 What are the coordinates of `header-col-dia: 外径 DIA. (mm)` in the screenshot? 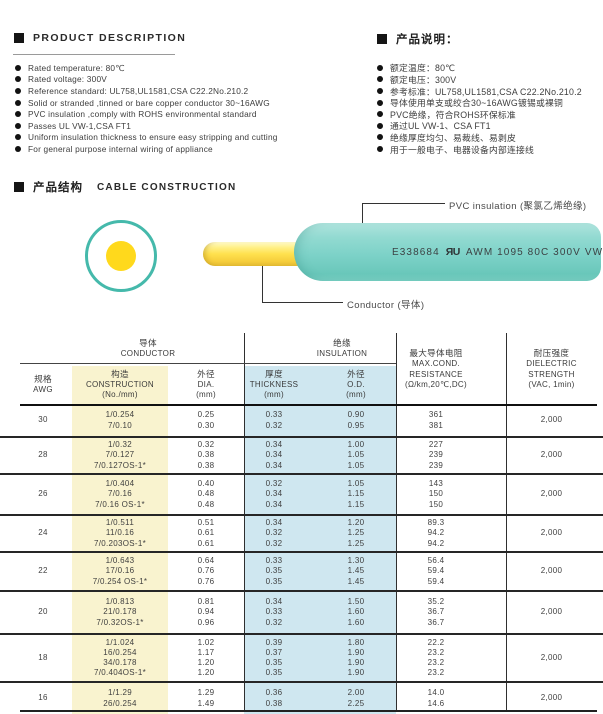 It's located at (206, 385).